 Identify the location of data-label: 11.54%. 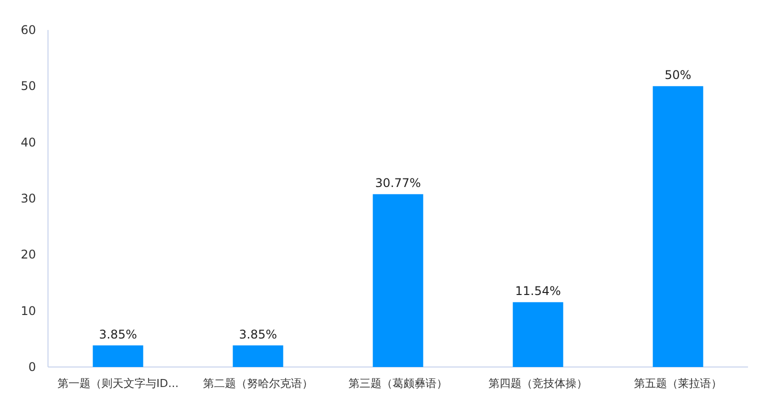
(538, 291).